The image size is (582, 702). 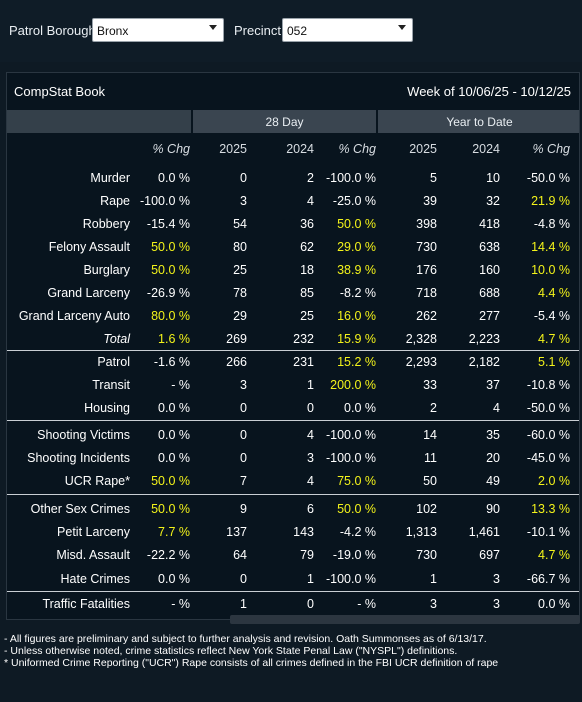 I want to click on table-cell: 418, so click(x=489, y=224).